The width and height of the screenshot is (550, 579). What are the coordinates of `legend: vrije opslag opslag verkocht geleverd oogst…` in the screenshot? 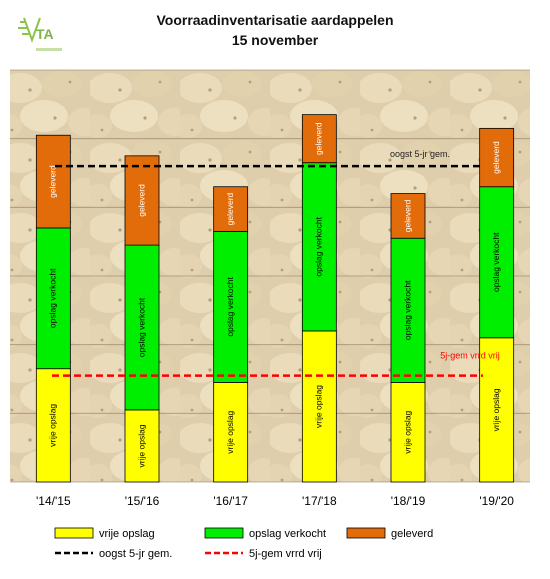 It's located at (243, 543).